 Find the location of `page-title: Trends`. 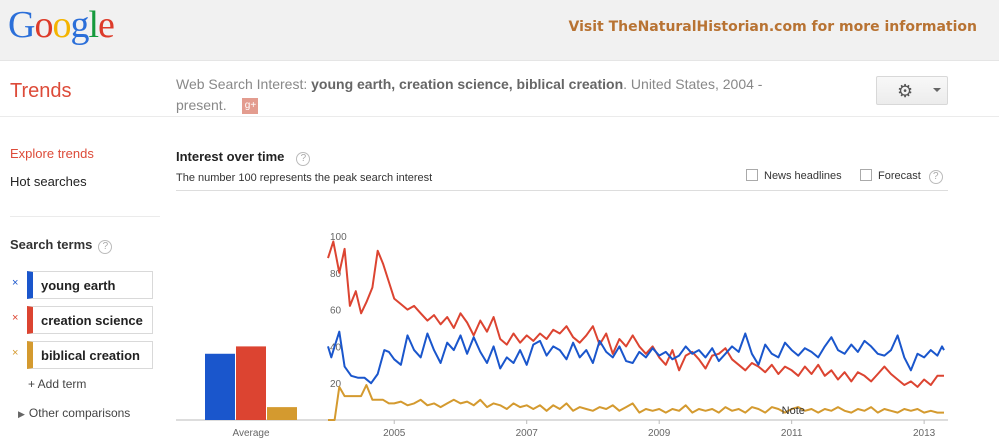

page-title: Trends is located at coordinates (41, 91).